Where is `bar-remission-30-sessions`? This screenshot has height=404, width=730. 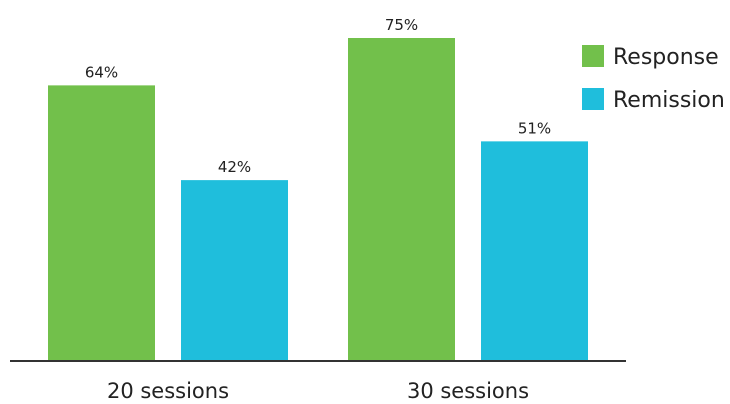
bar-remission-30-sessions is located at coordinates (534, 251).